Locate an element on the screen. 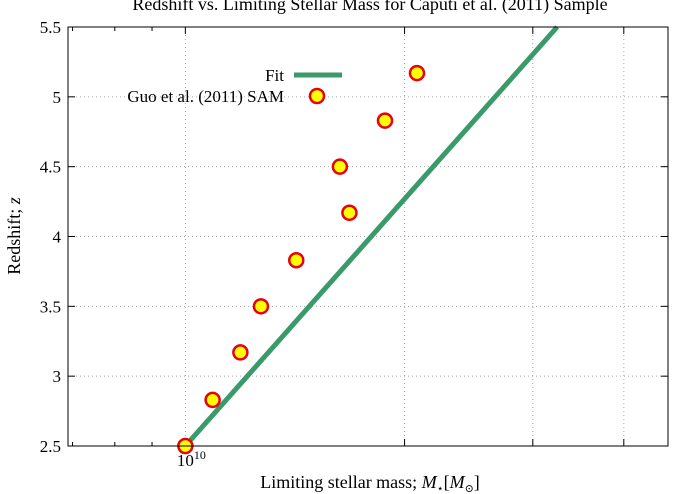 The height and width of the screenshot is (494, 673). y-axis-label-symbol: z is located at coordinates (14, 201).